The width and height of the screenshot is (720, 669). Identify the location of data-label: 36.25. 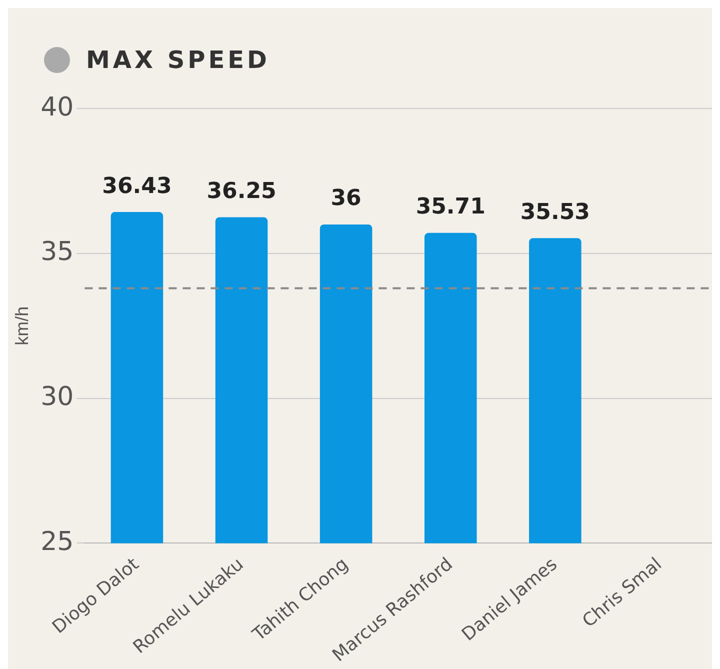
(241, 191).